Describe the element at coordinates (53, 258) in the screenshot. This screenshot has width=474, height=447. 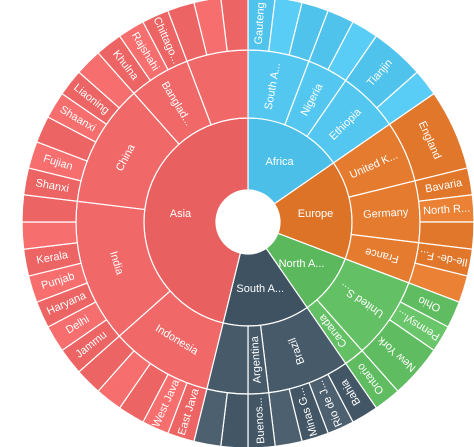
I see `label-kerala: Kerala` at that location.